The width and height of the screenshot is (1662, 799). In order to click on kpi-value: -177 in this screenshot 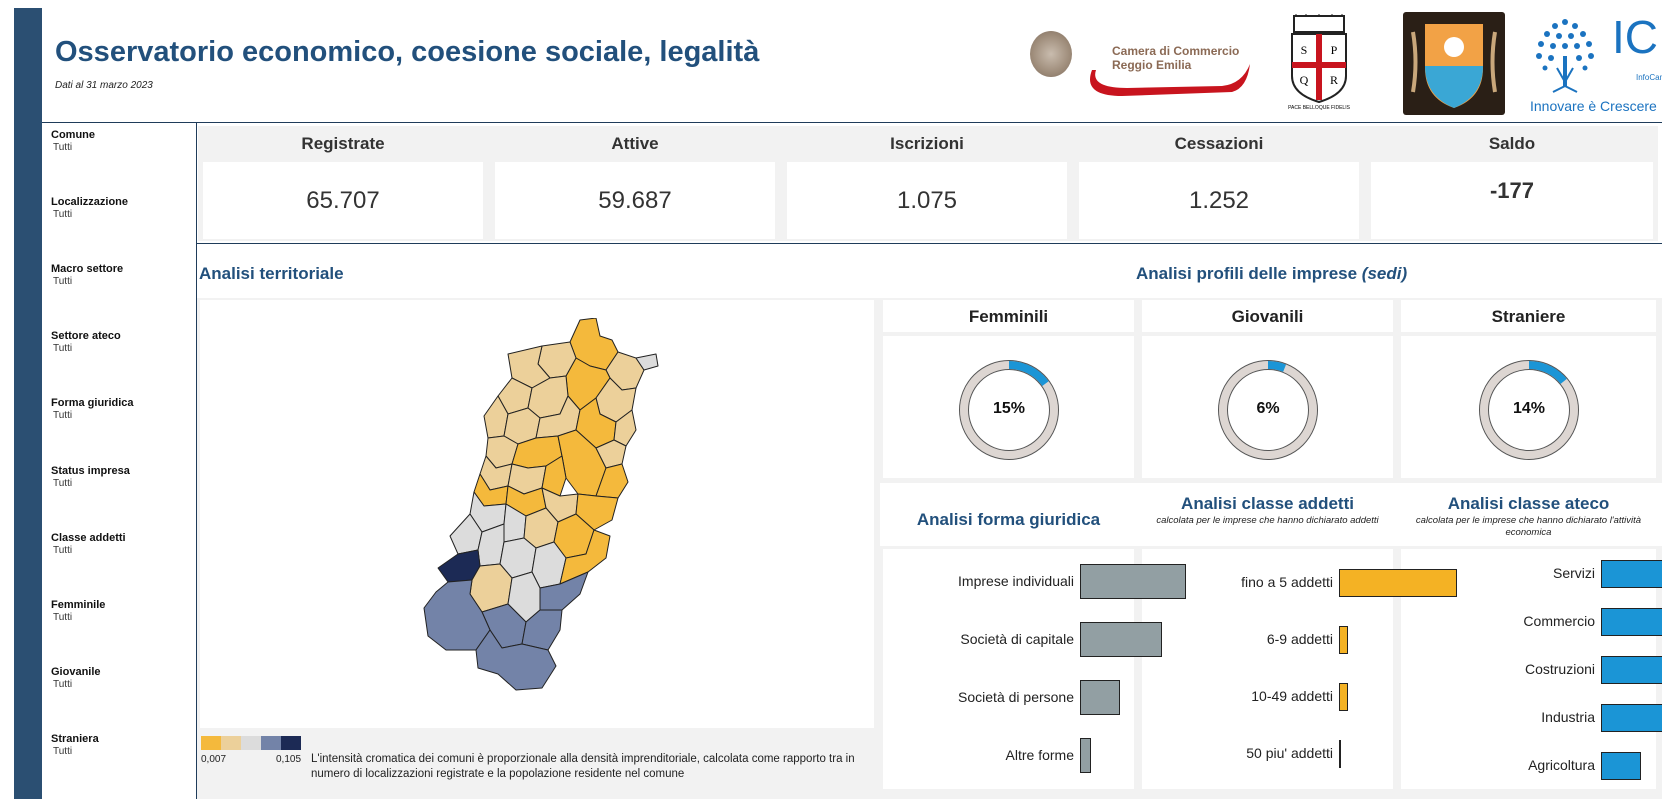, I will do `click(1512, 200)`.